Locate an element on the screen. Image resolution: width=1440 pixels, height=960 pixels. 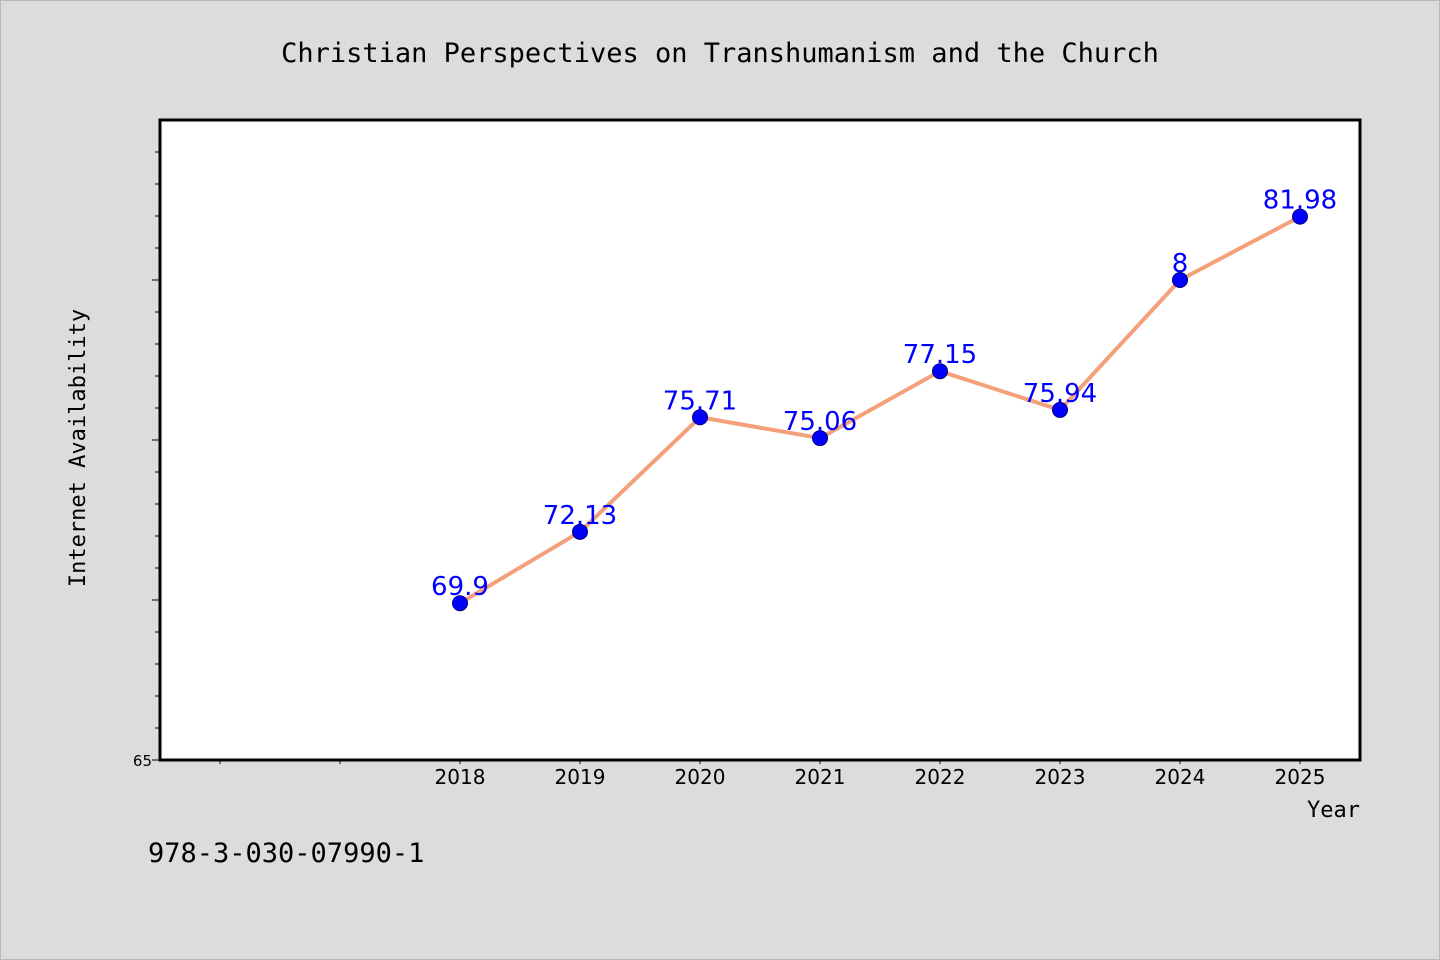
x-tick-label: 2021 is located at coordinates (820, 777).